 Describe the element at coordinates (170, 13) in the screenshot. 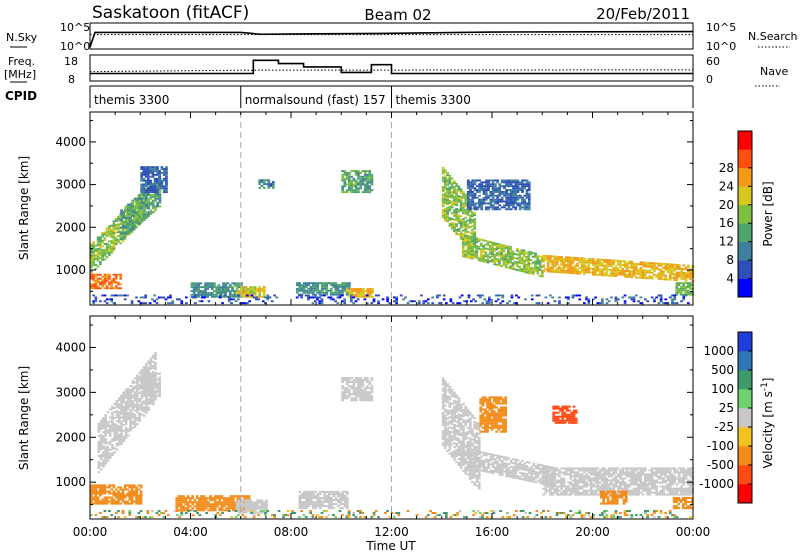

I see `radar-title: Saskatoon (fitACF)` at that location.